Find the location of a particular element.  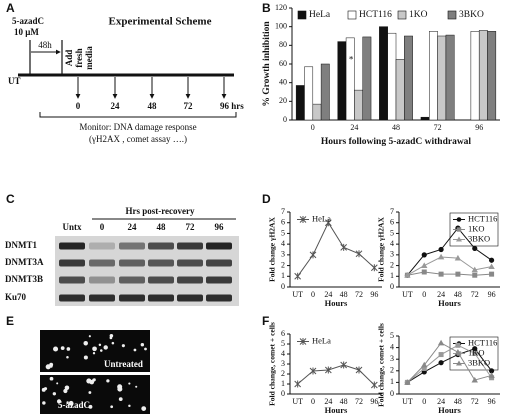

media-label: Add is located at coordinates (69, 58).